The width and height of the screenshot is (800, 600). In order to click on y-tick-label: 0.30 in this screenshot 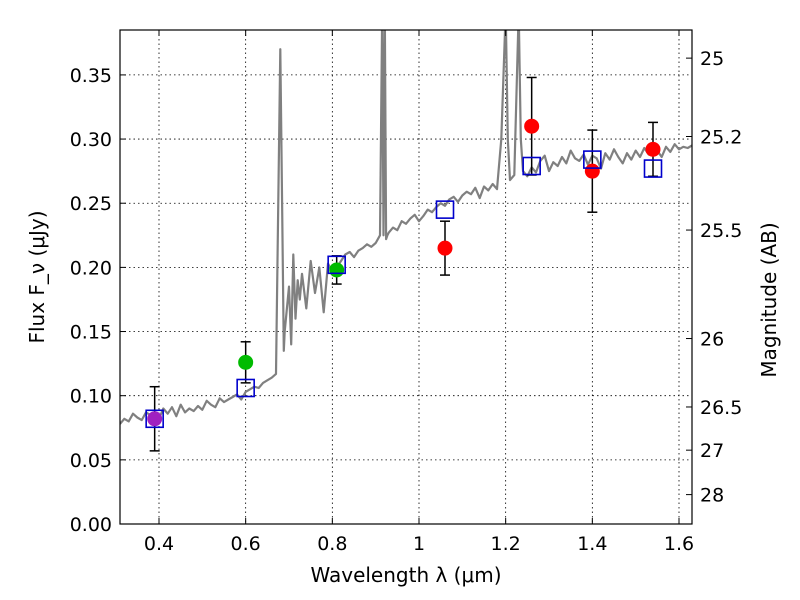, I will do `click(91, 140)`.